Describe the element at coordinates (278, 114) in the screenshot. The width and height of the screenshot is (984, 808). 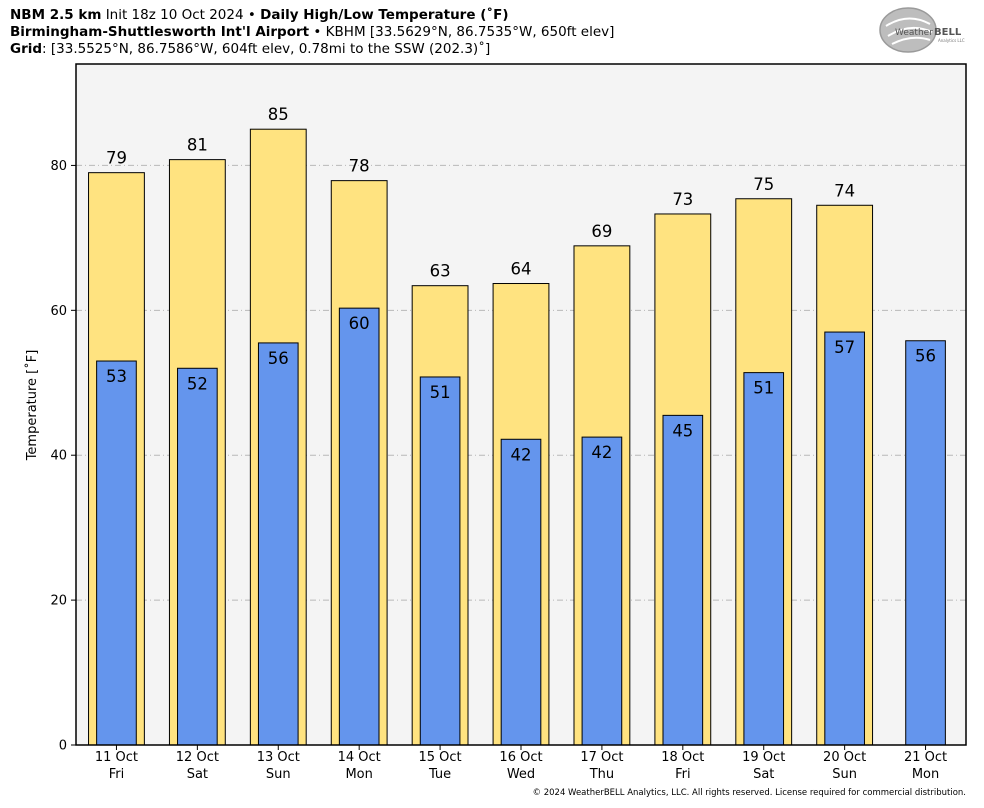
I see `high-temp-label: 85` at that location.